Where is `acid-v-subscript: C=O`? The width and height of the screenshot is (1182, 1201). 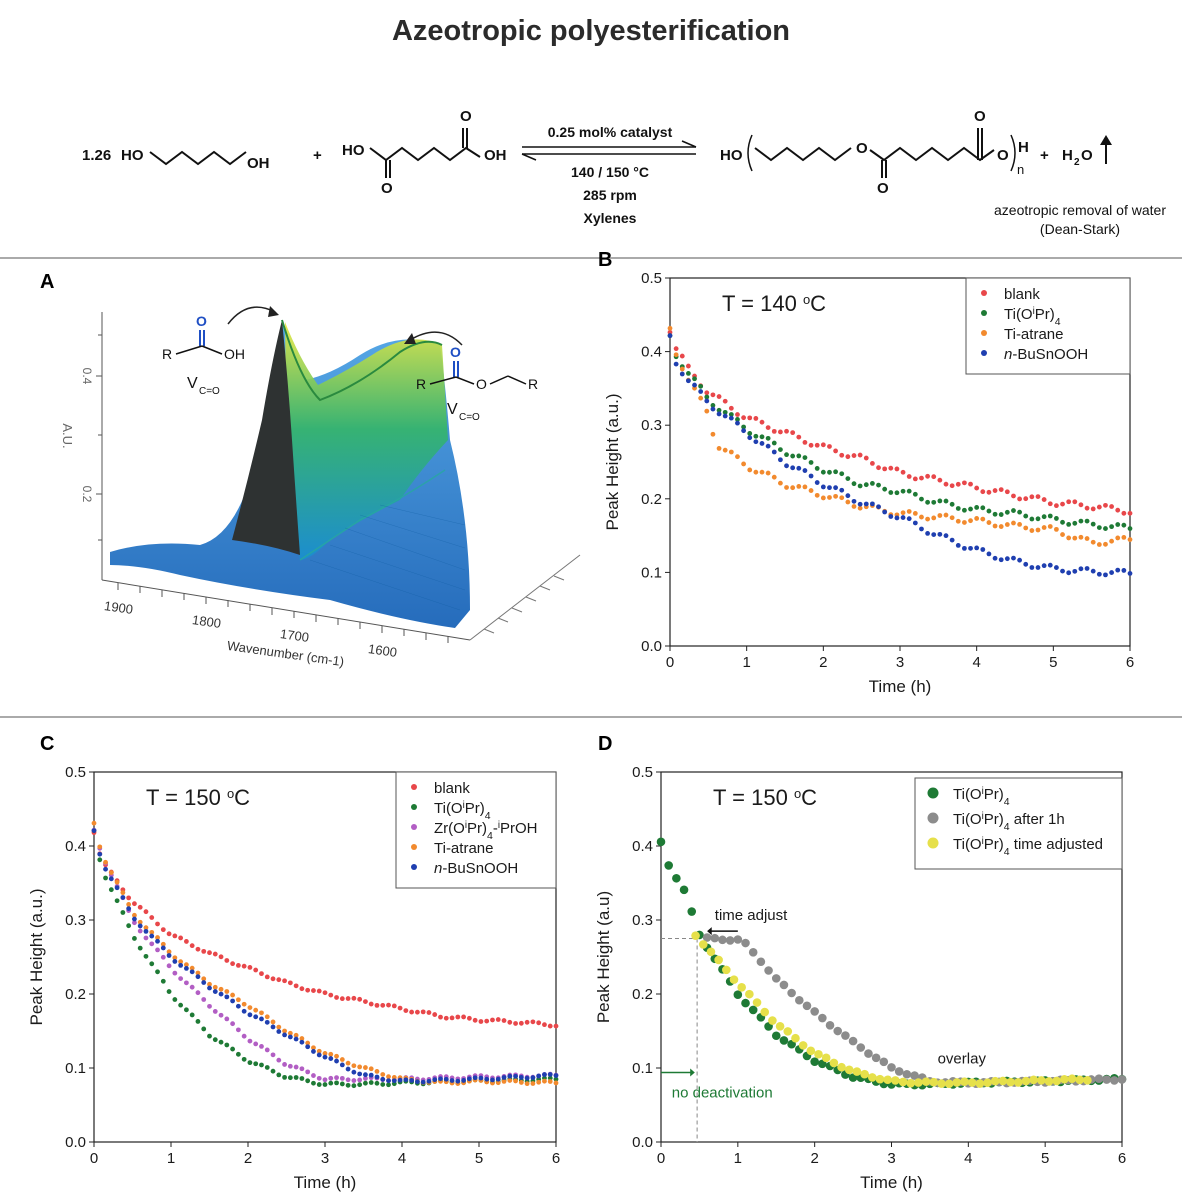
acid-v-subscript: C=O is located at coordinates (209, 391).